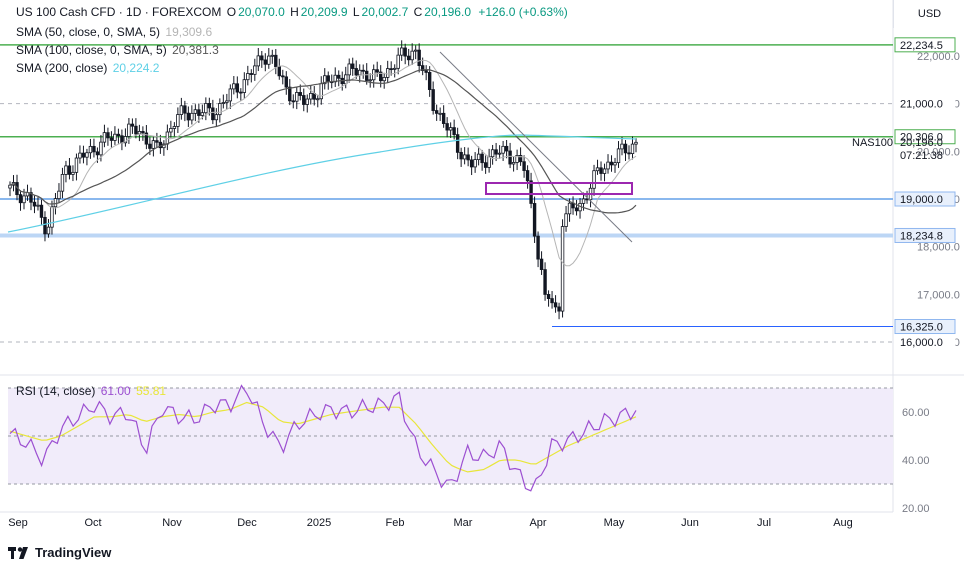 Image resolution: width=964 pixels, height=573 pixels. What do you see at coordinates (928, 14) in the screenshot?
I see `currency-button: USD` at bounding box center [928, 14].